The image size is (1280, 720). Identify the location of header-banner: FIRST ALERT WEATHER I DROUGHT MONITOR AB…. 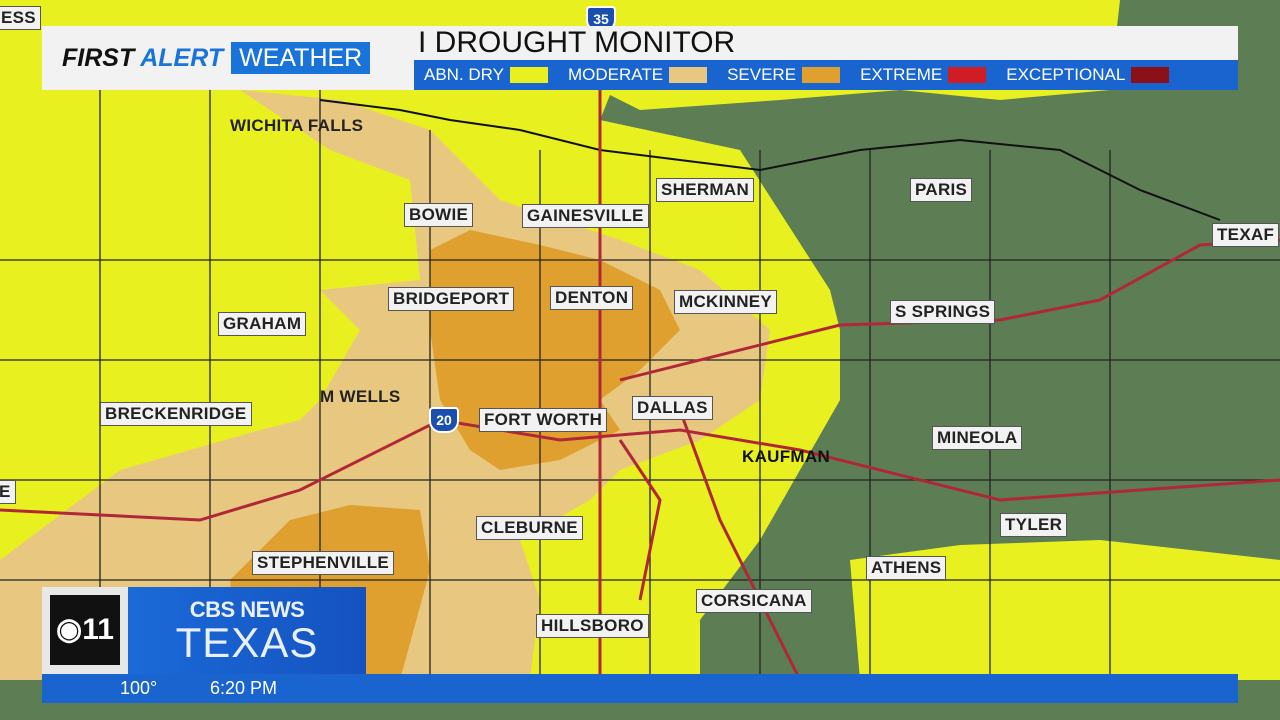
(640, 58).